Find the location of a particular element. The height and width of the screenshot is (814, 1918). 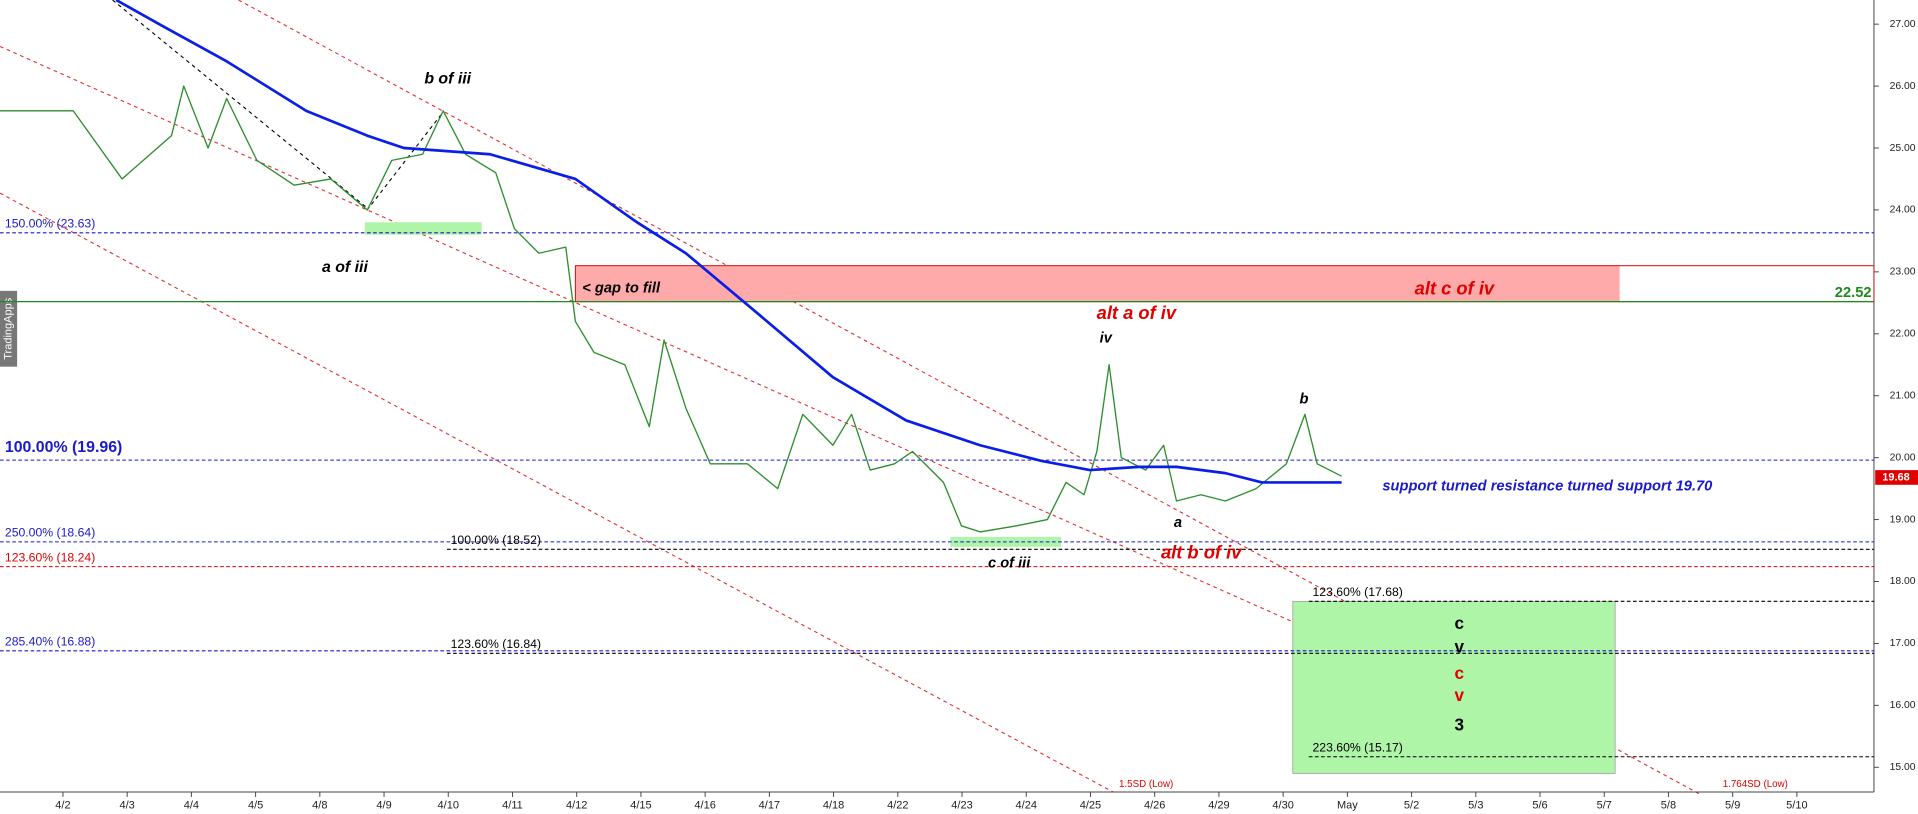

level-label: 22.52 is located at coordinates (1853, 293).